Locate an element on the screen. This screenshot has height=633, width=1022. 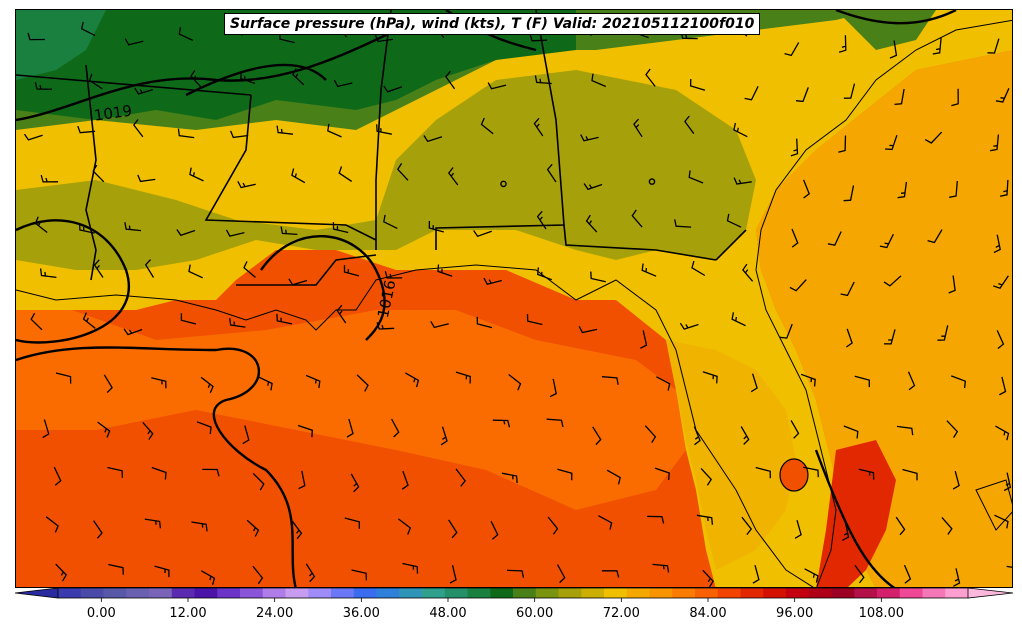
florida-interior is located at coordinates (731, 455).